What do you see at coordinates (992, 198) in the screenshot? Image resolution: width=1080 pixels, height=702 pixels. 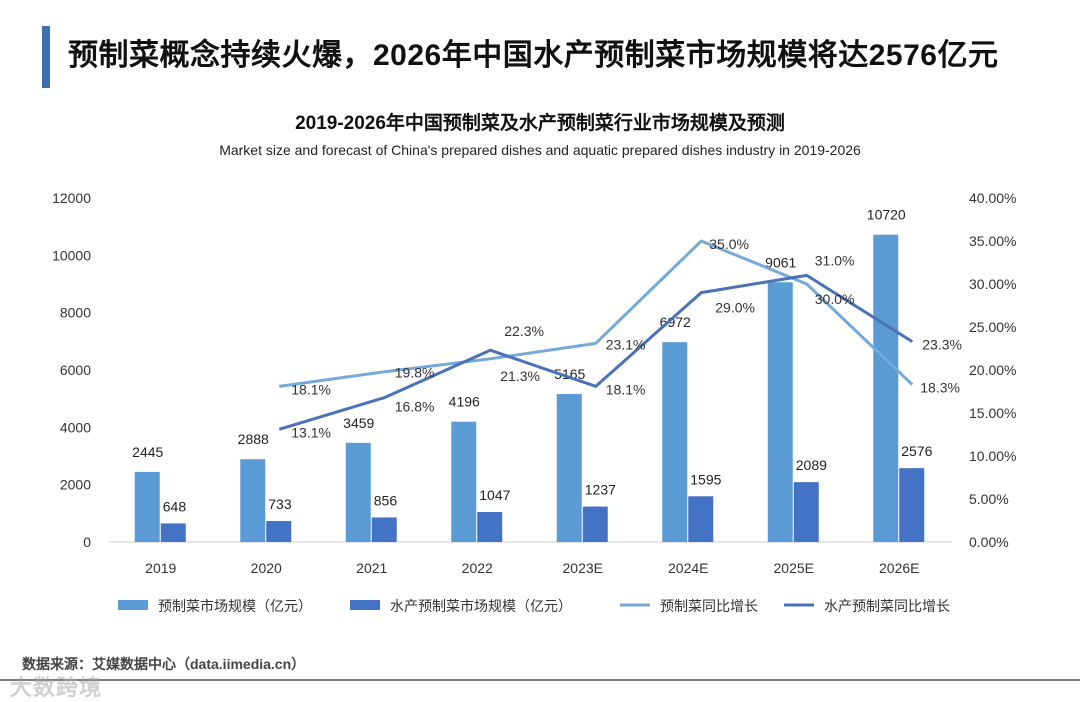 I see `y2-axis-tick-label: 40.00%` at bounding box center [992, 198].